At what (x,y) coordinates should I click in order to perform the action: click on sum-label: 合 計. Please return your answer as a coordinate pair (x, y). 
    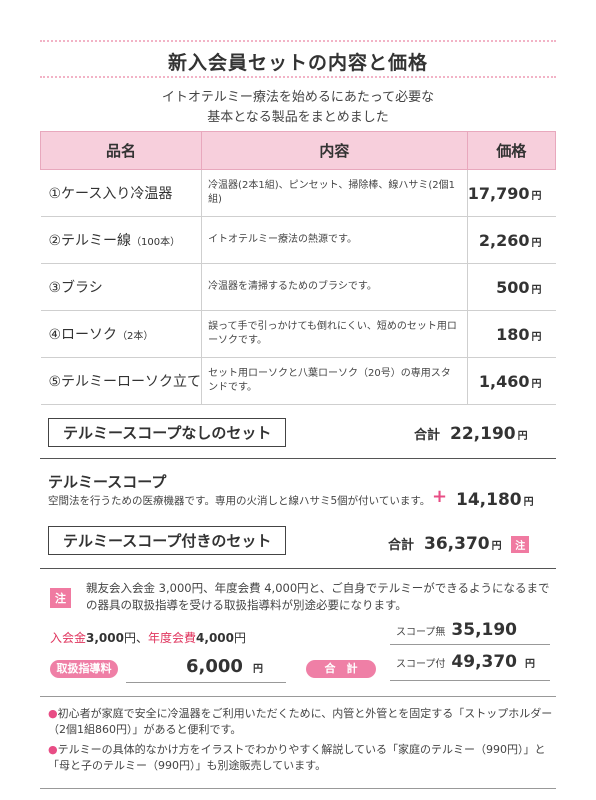
    Looking at the image, I should click on (341, 669).